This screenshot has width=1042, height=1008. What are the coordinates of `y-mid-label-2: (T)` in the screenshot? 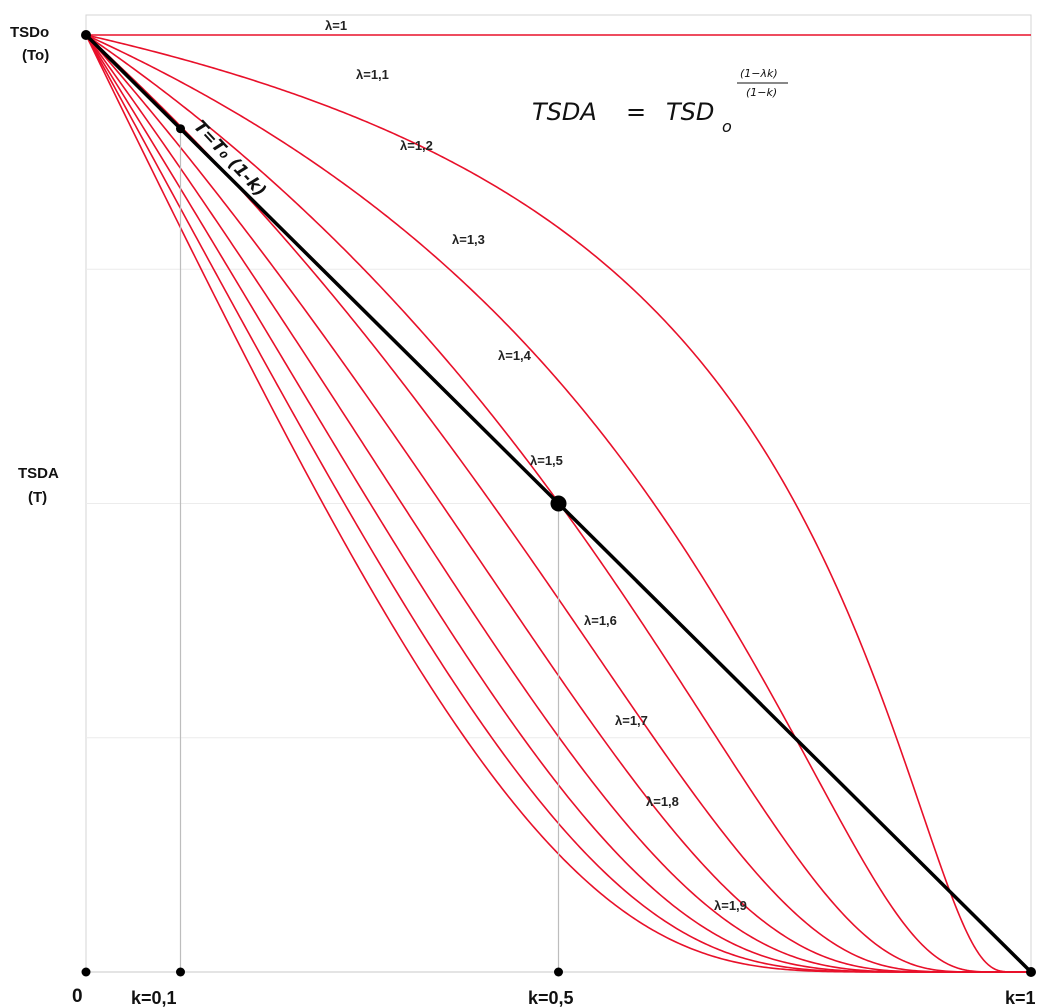 It's located at (37, 497).